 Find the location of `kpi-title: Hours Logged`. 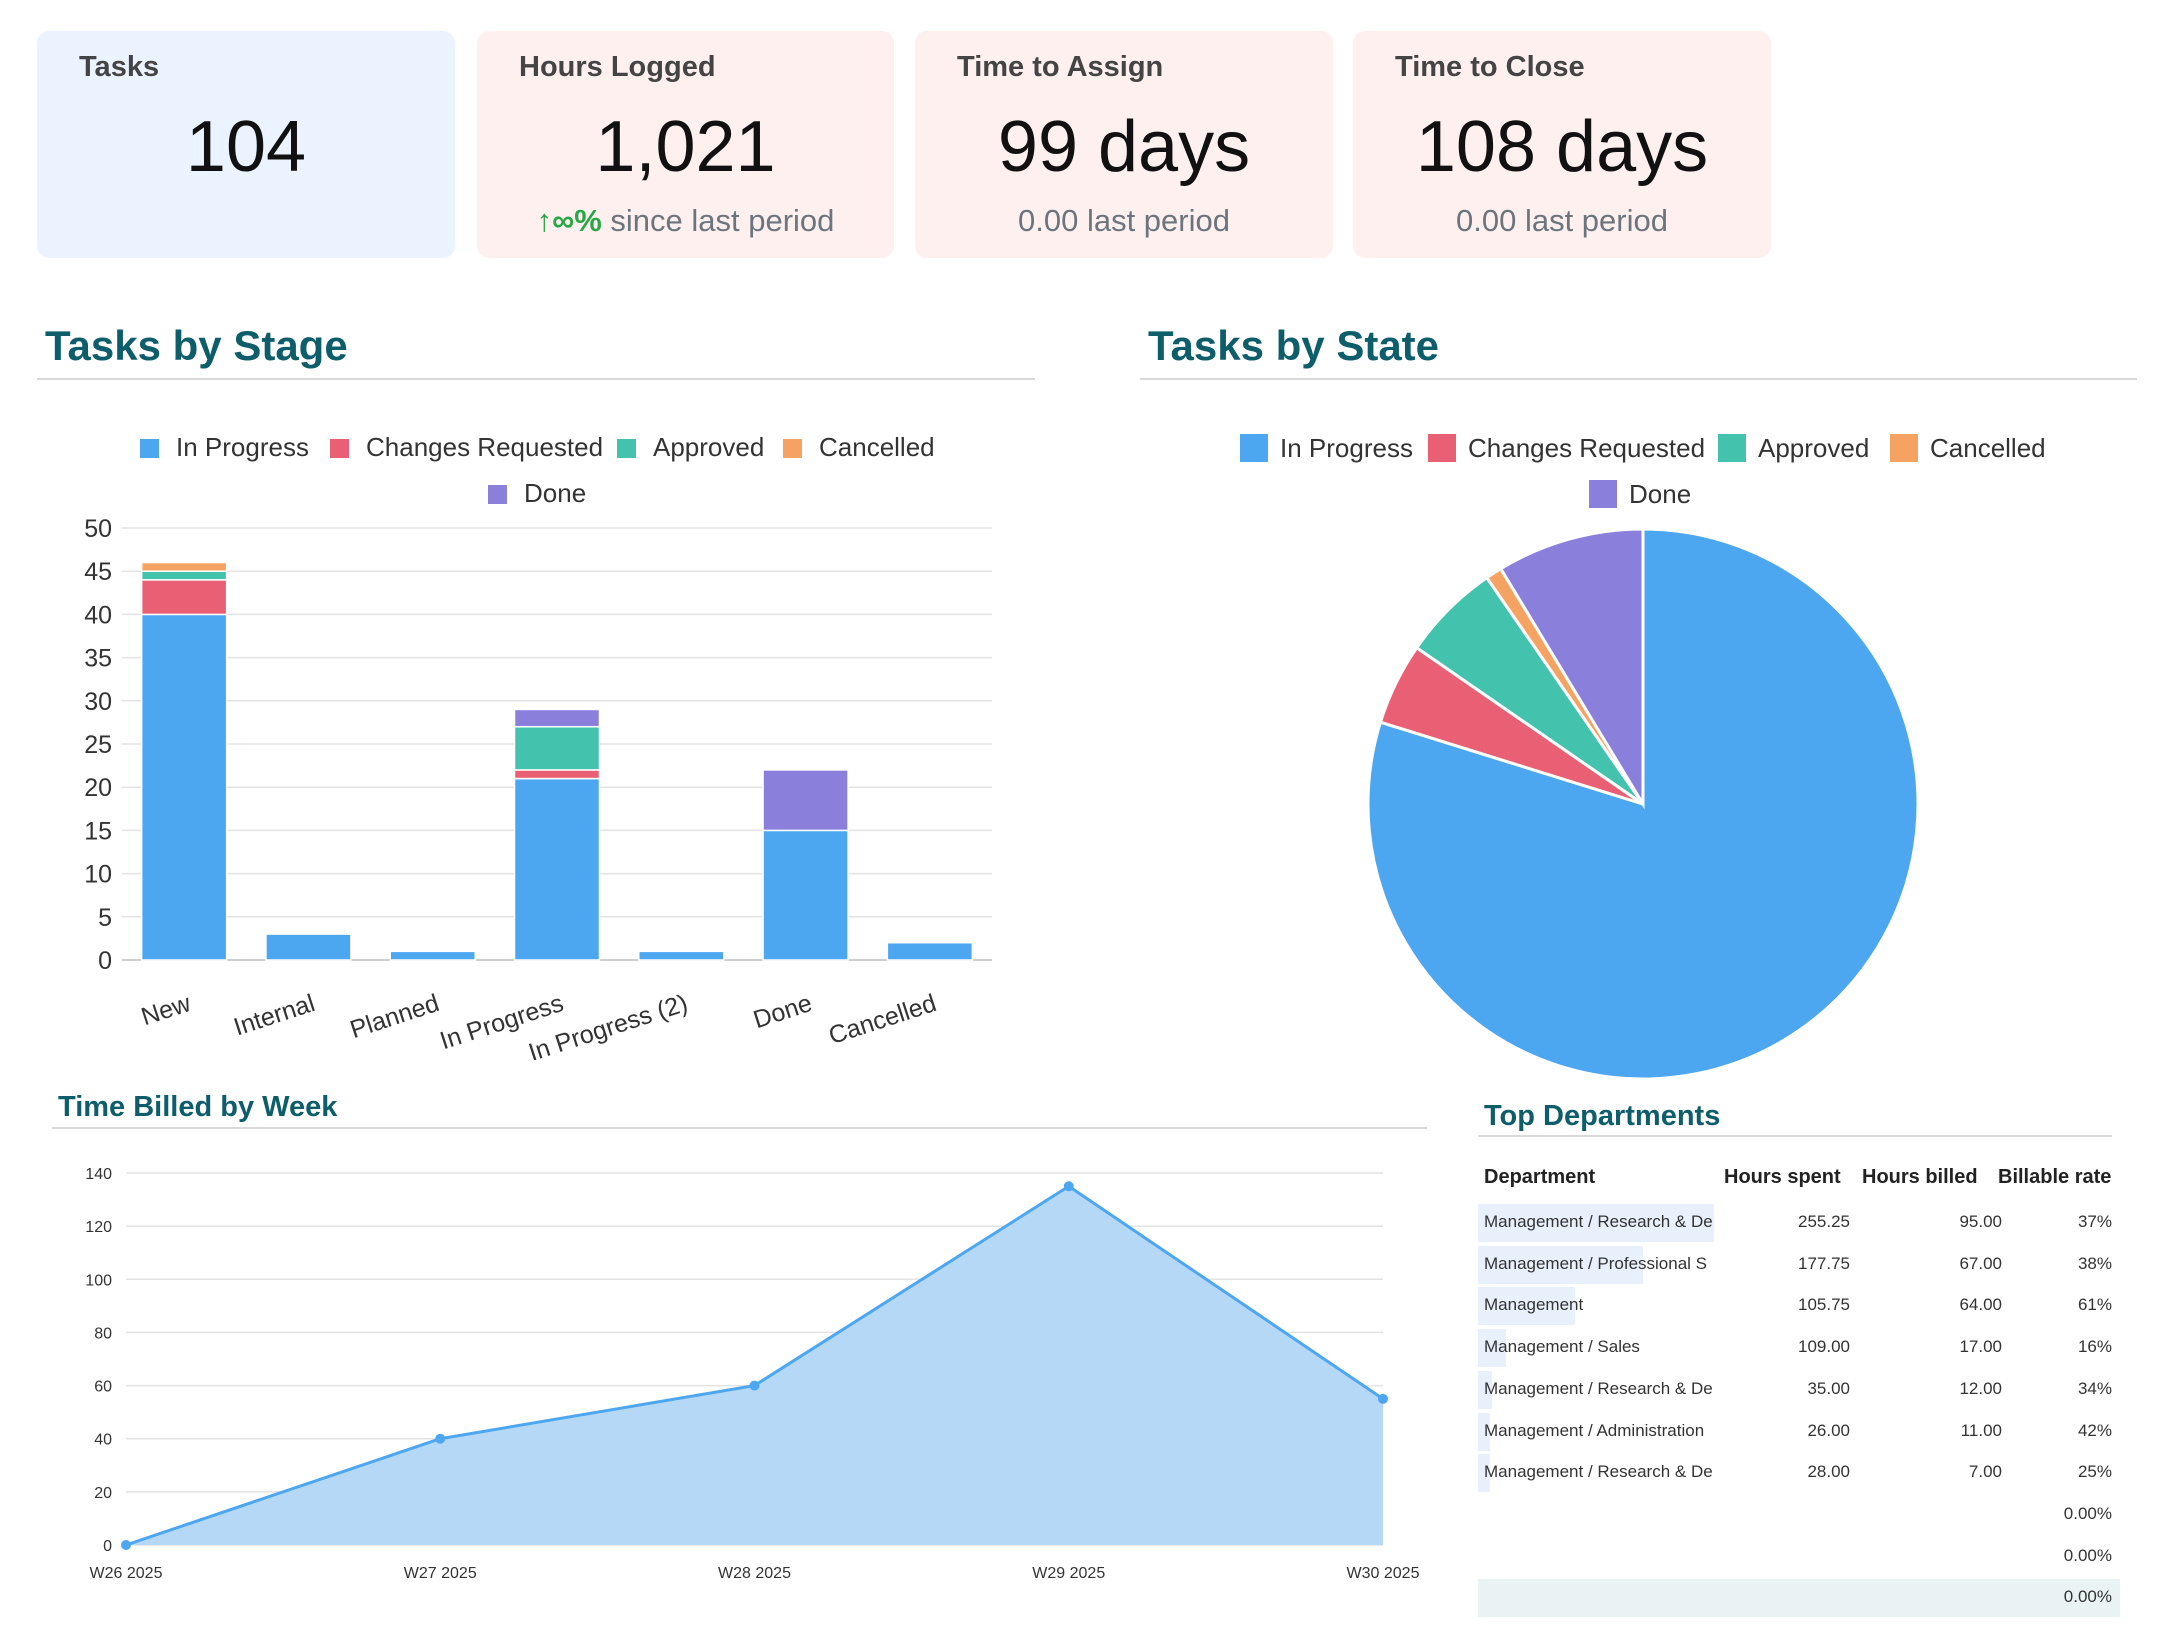

kpi-title: Hours Logged is located at coordinates (617, 67).